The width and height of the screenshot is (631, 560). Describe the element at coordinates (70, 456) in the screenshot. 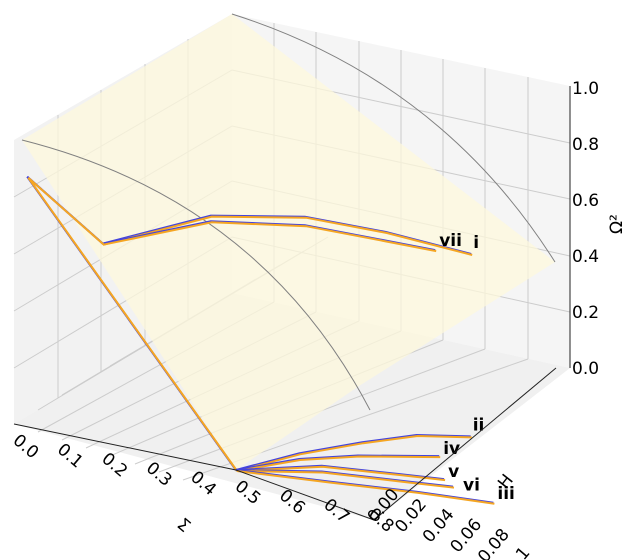

I see `x-tick-label: 0.1` at that location.